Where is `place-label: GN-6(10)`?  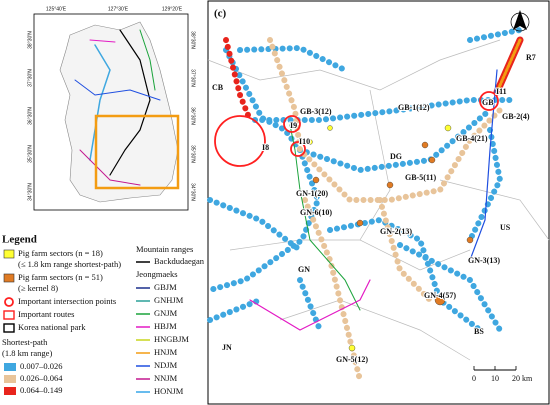 place-label: GN-6(10) is located at coordinates (316, 212).